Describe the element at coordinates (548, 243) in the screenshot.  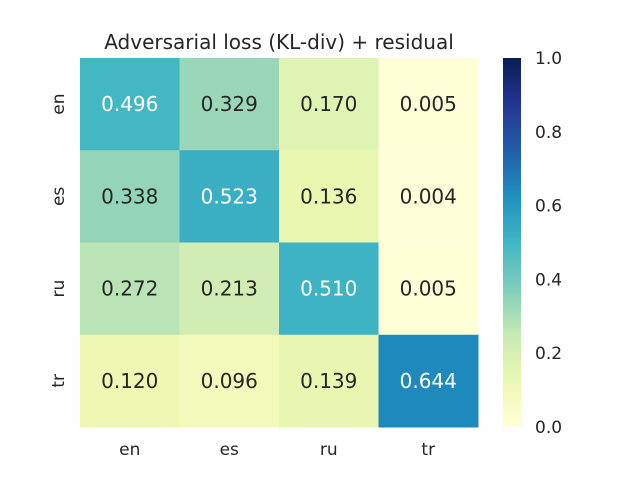
I see `colorbar-ticks: 0.0 0.2 0.4 0.6 0.8 1.0` at that location.